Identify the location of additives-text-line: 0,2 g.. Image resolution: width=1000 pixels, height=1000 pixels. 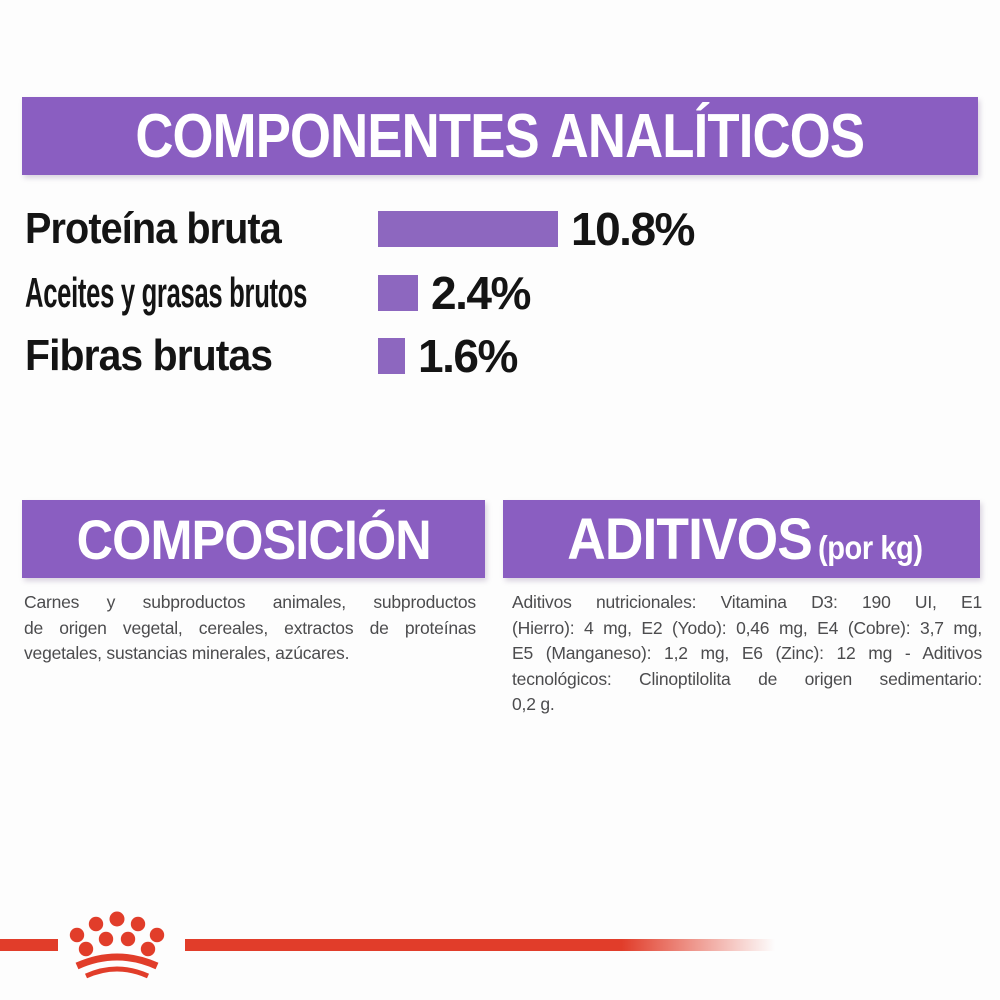
(533, 704).